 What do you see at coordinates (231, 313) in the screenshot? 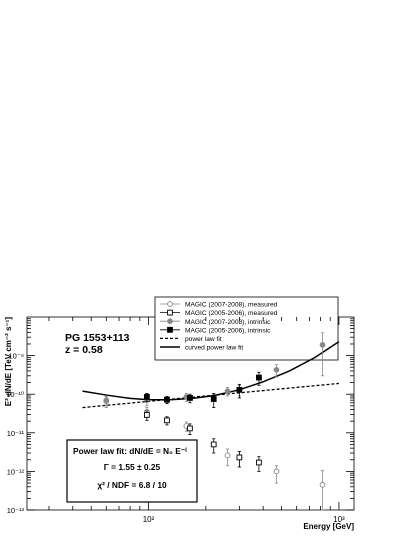
I see `legend-label: MAGIC (2005-2006), measured` at bounding box center [231, 313].